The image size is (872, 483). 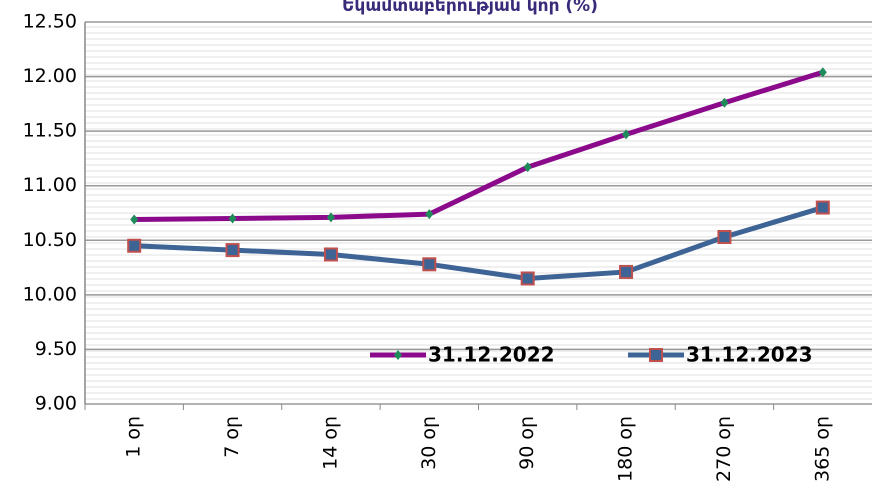 What do you see at coordinates (749, 355) in the screenshot?
I see `legend-label: 31.12.2023` at bounding box center [749, 355].